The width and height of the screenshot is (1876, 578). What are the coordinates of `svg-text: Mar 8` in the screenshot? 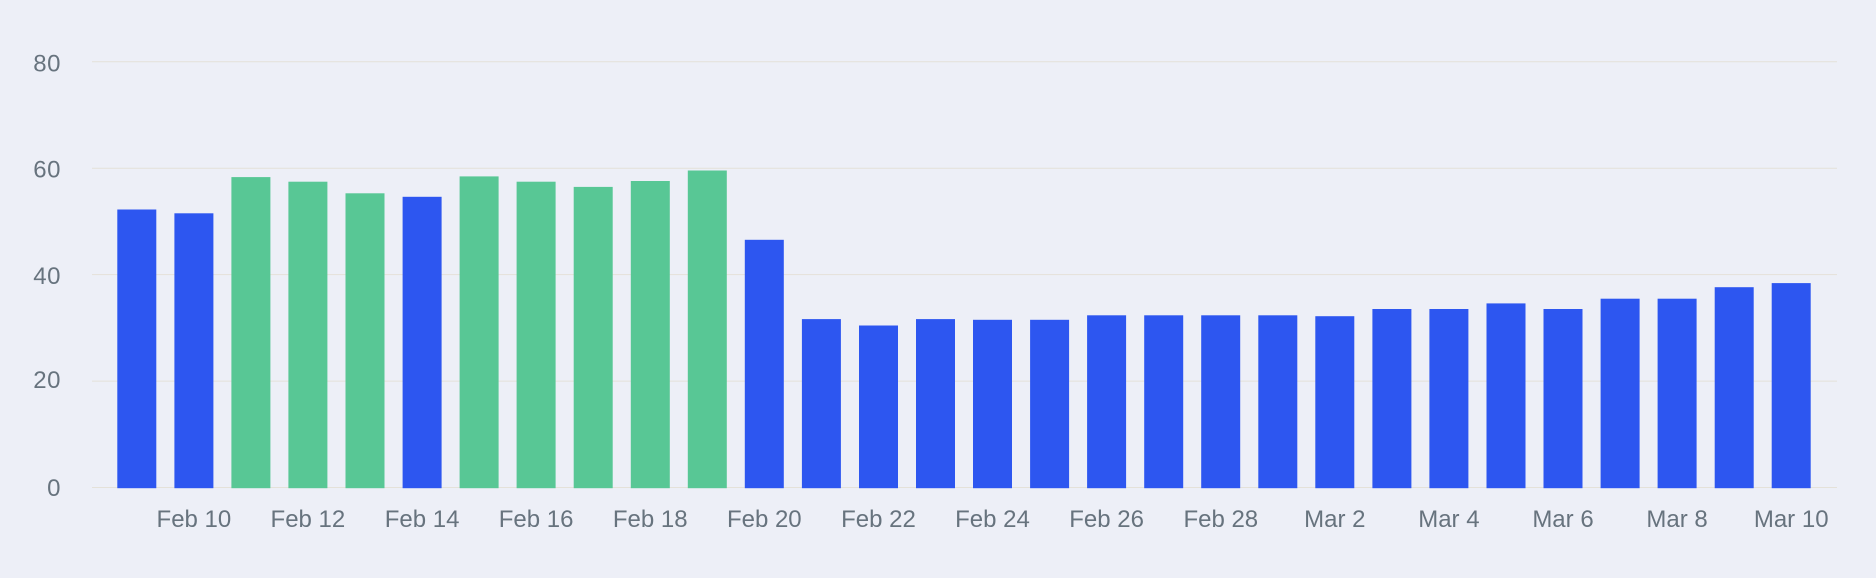 It's located at (1676, 519).